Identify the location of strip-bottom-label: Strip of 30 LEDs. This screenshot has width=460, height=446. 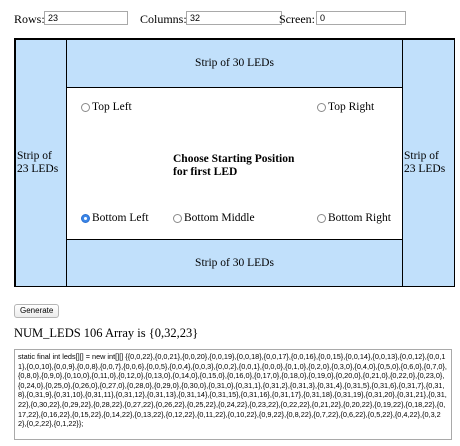
(234, 262).